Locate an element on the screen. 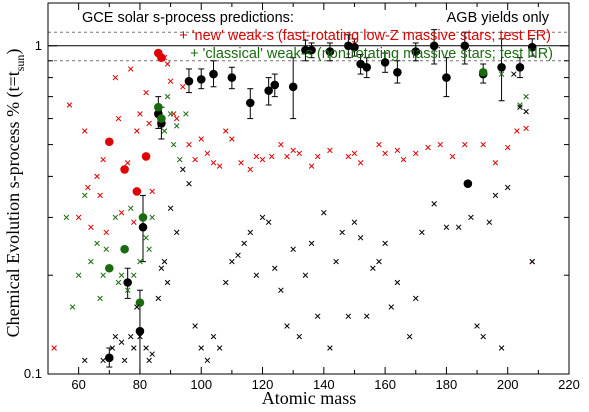 The width and height of the screenshot is (589, 412). legend-title: GCE solar s-process predictions: is located at coordinates (188, 18).